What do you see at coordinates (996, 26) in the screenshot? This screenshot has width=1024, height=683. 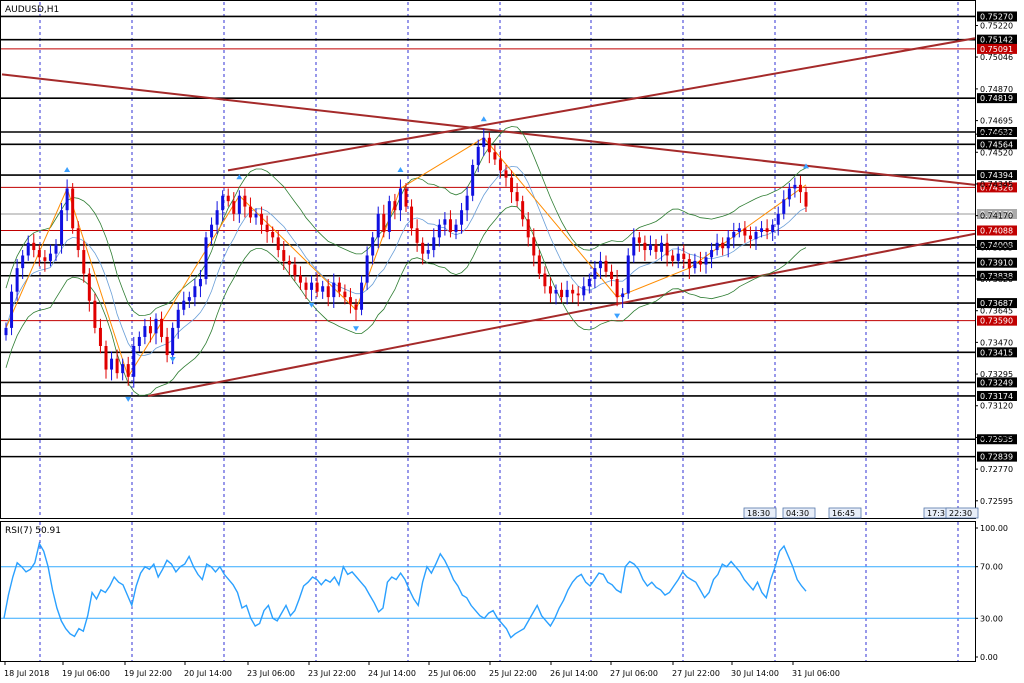 I see `price-tick-label: 0.75220` at bounding box center [996, 26].